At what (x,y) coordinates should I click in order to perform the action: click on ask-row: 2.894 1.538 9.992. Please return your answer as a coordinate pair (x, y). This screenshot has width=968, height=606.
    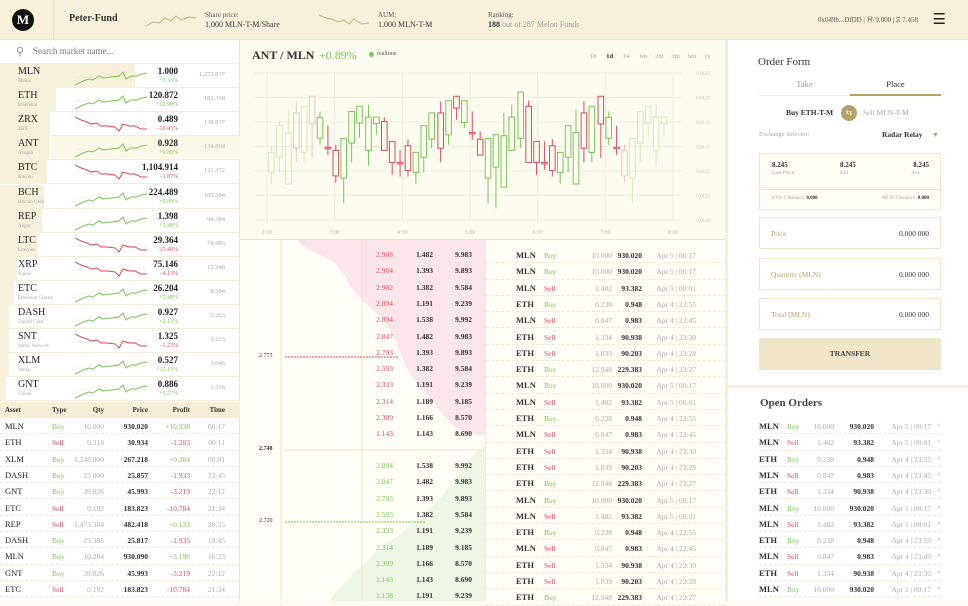
    Looking at the image, I should click on (362, 319).